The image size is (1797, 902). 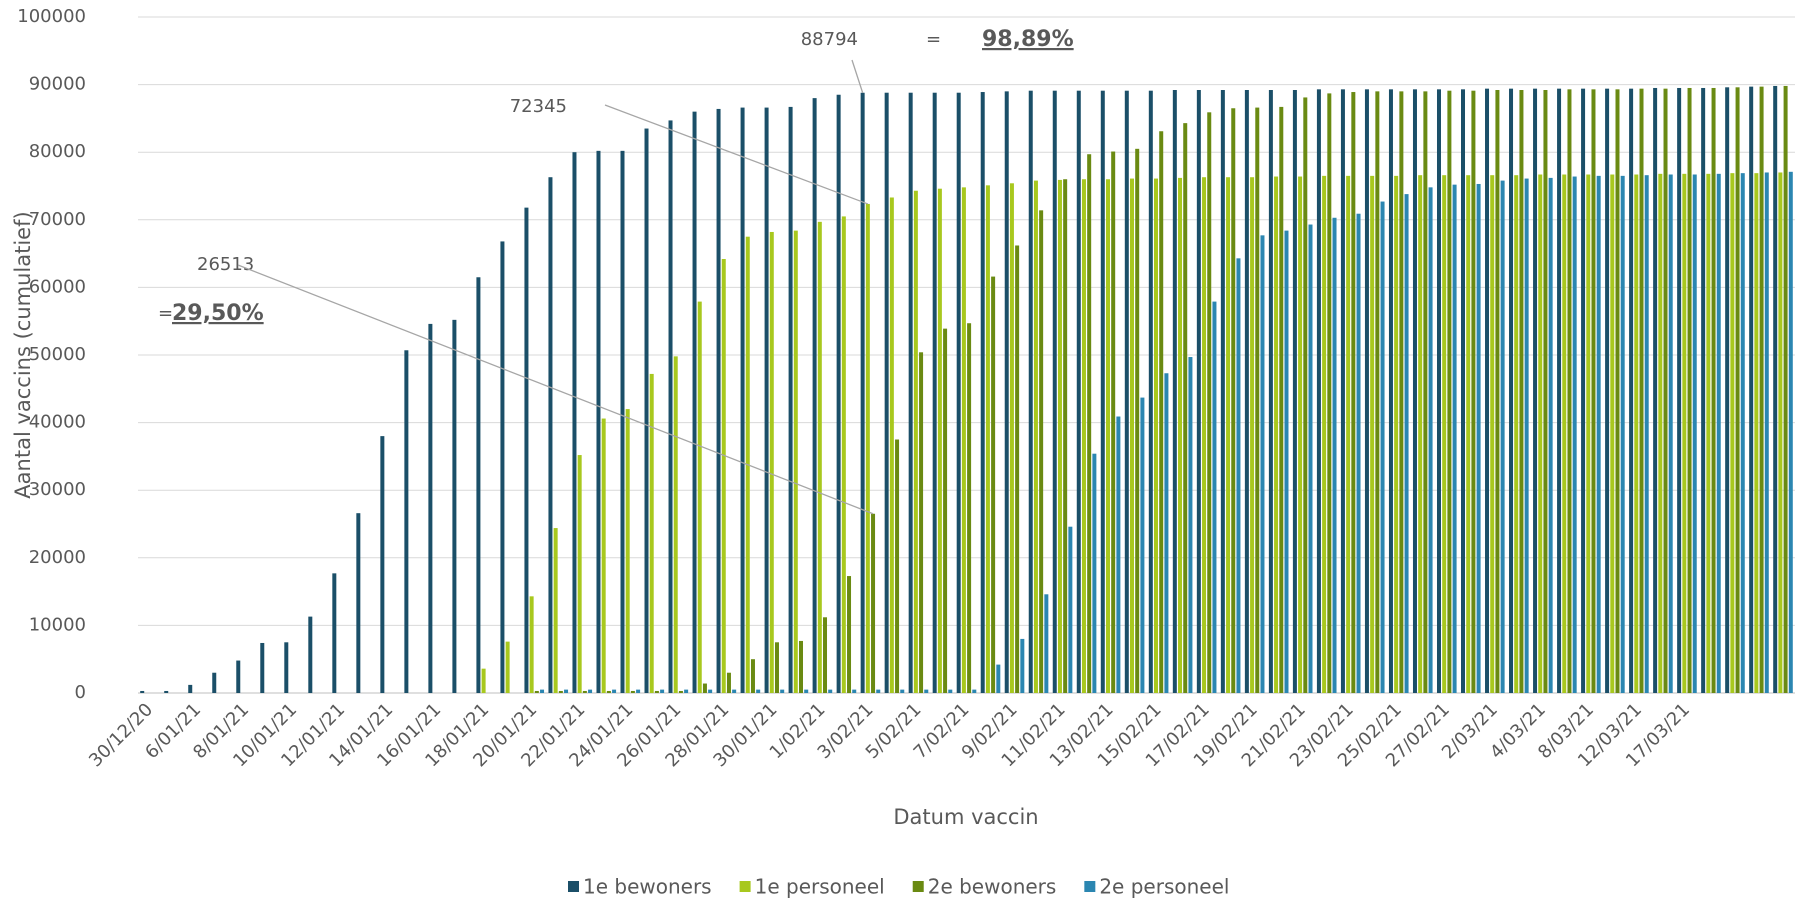 What do you see at coordinates (80, 692) in the screenshot?
I see `y-tick-label: 0` at bounding box center [80, 692].